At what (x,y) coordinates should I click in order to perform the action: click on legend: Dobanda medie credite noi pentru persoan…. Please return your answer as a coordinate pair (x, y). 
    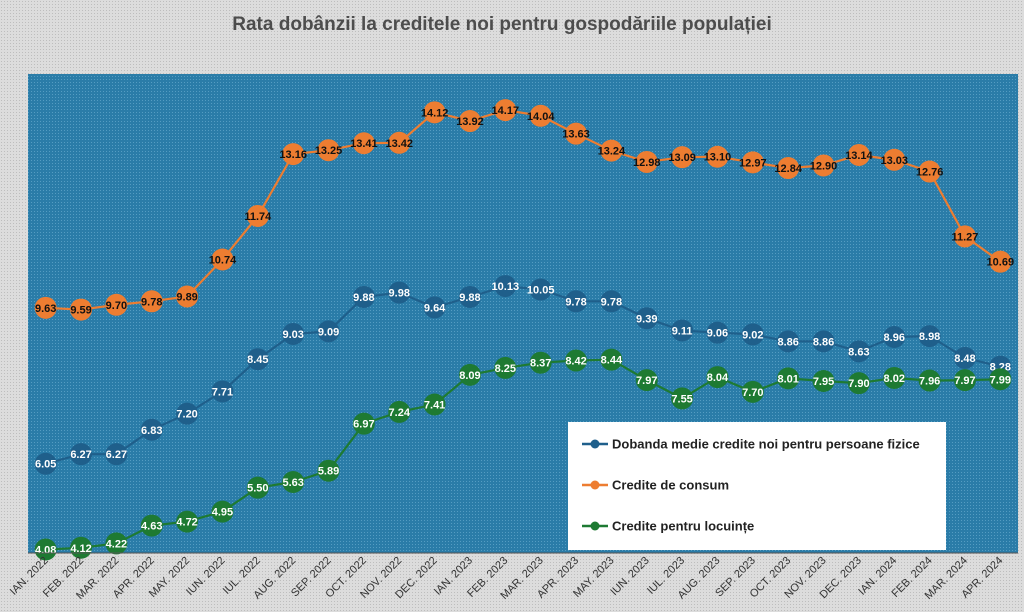
    Looking at the image, I should click on (757, 486).